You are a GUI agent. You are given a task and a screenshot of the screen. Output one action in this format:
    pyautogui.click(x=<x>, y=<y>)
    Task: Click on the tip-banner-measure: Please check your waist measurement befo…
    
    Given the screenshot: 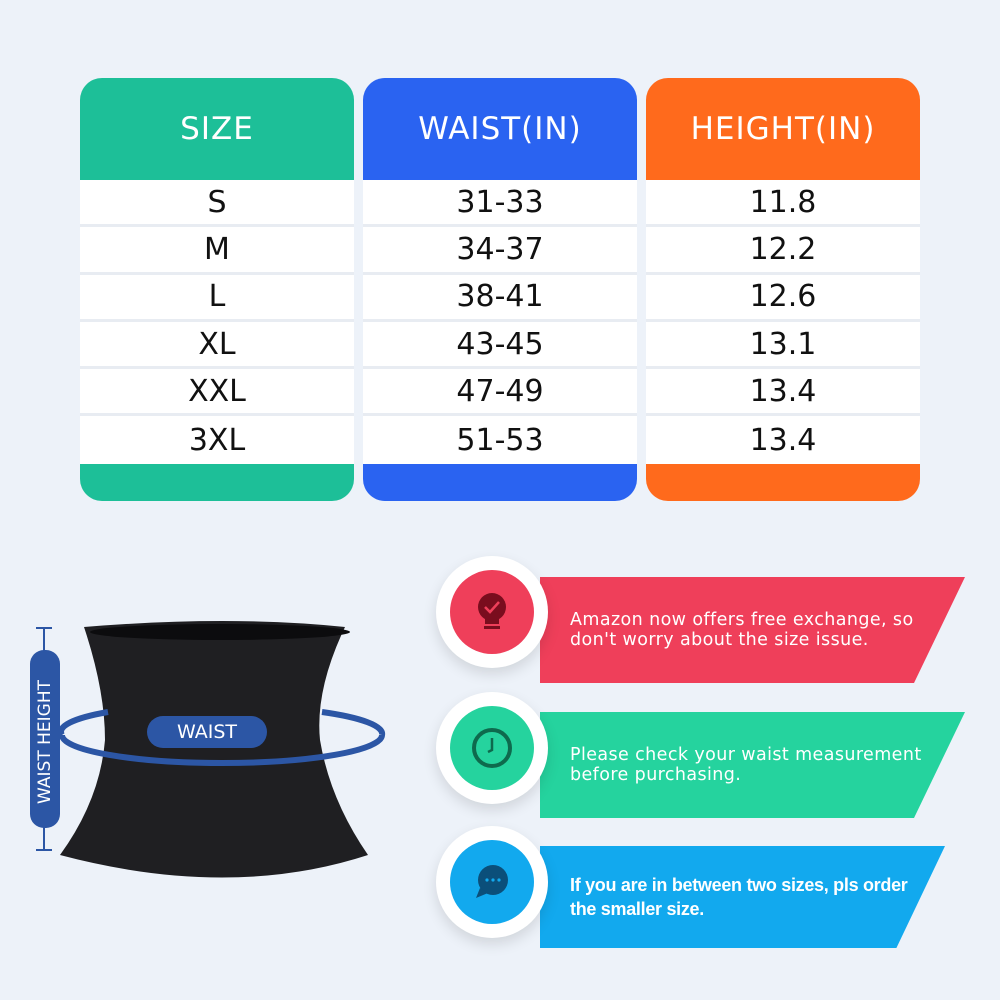 What is the action you would take?
    pyautogui.click(x=752, y=765)
    